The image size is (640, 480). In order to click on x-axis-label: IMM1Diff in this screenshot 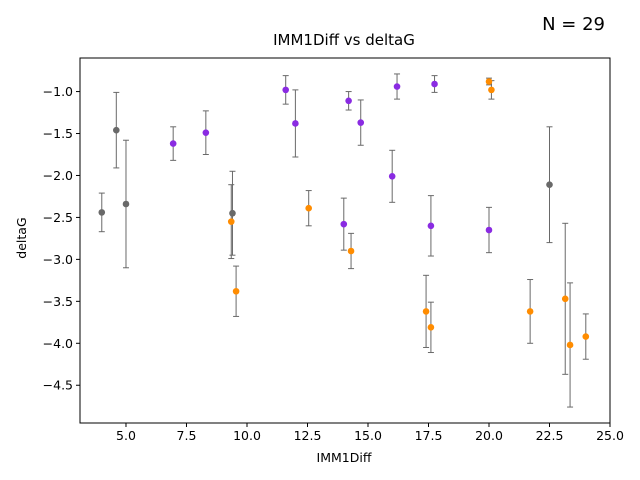, I will do `click(344, 457)`.